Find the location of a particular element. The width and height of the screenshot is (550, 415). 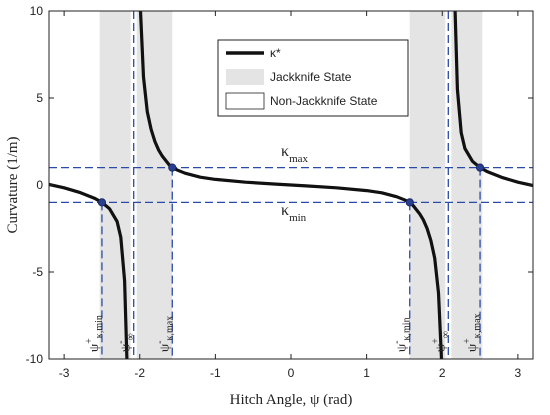

kappa-min-label: κmin is located at coordinates (294, 213).